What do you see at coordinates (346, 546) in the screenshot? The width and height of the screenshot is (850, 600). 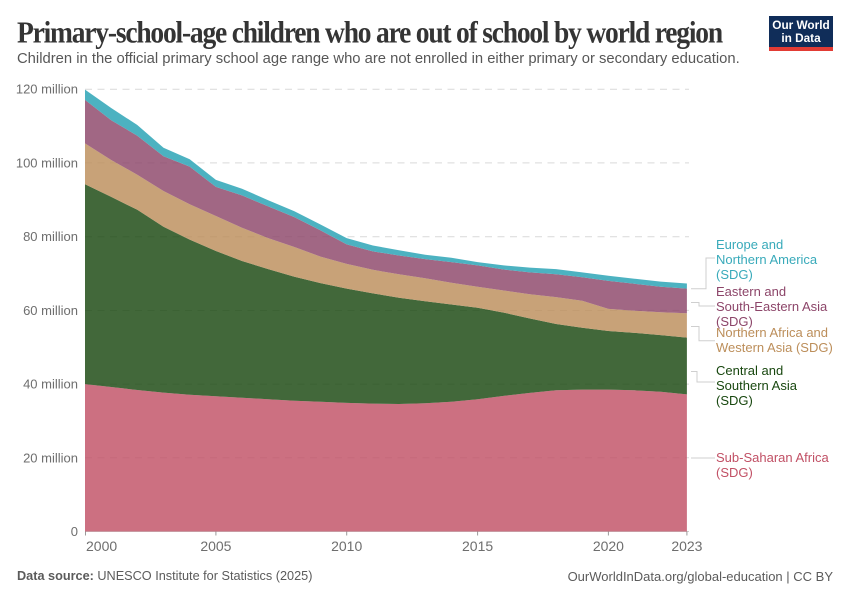 I see `svg-text: 2010` at bounding box center [346, 546].